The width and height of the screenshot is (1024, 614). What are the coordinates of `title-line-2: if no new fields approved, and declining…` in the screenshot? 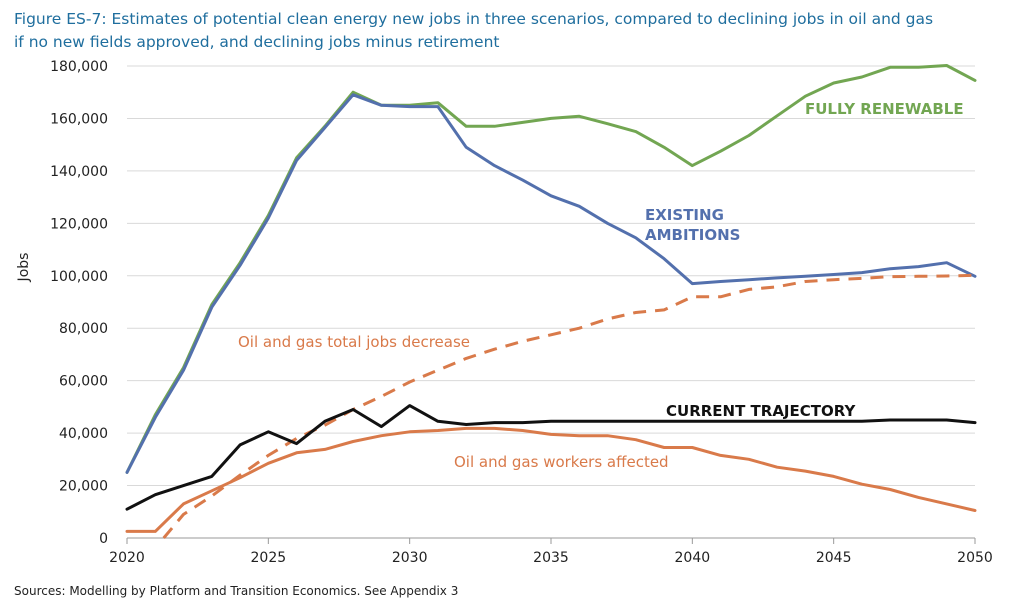 It's located at (257, 42).